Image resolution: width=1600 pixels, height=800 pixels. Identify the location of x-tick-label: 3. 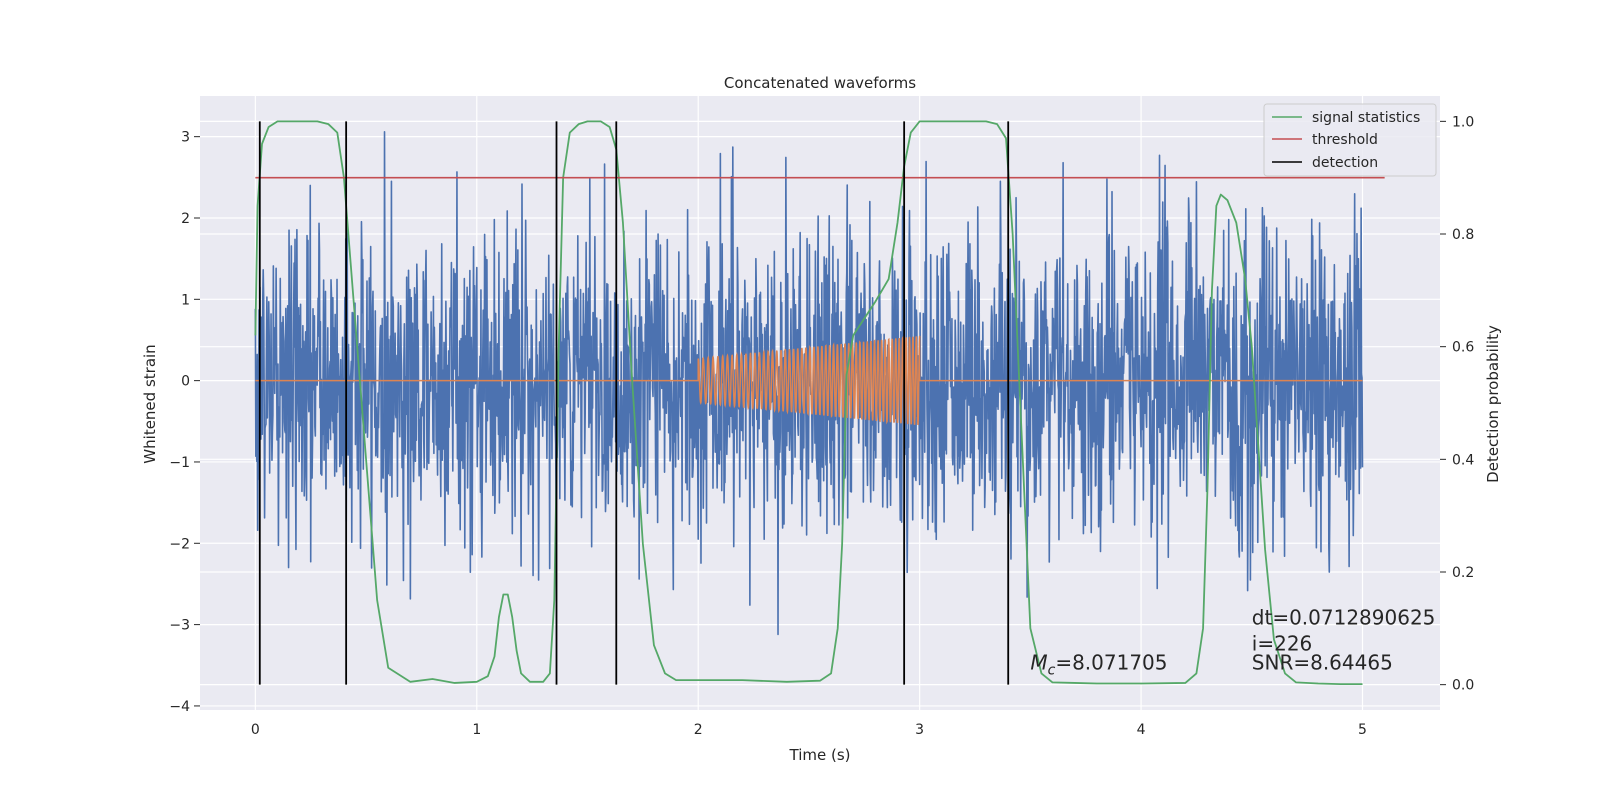
(919, 730).